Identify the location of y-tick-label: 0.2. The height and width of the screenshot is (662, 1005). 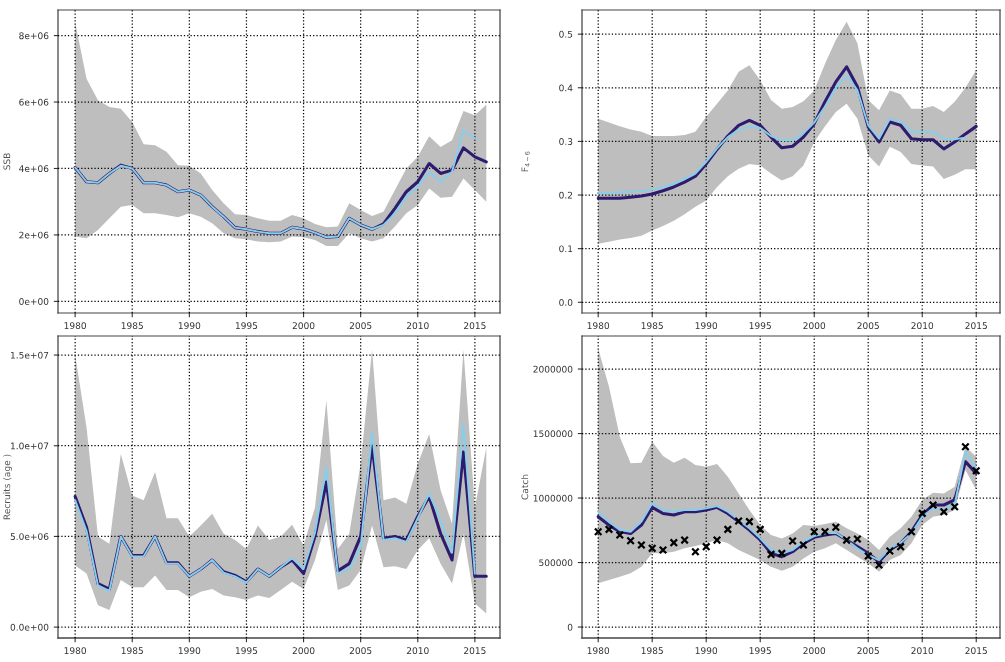
(566, 195).